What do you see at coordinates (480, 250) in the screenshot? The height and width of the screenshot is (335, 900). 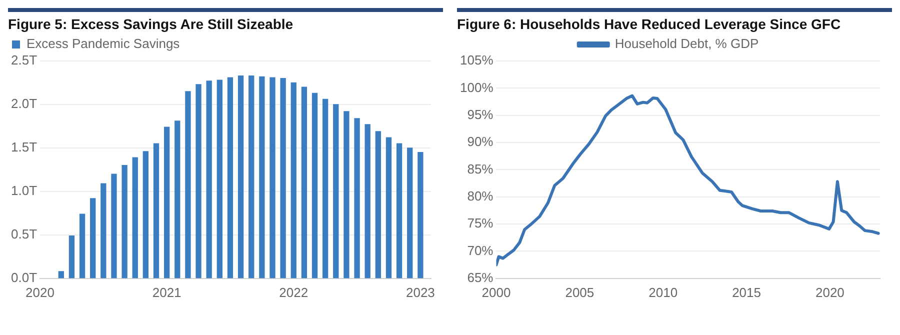 I see `y-tick-label: 70%` at bounding box center [480, 250].